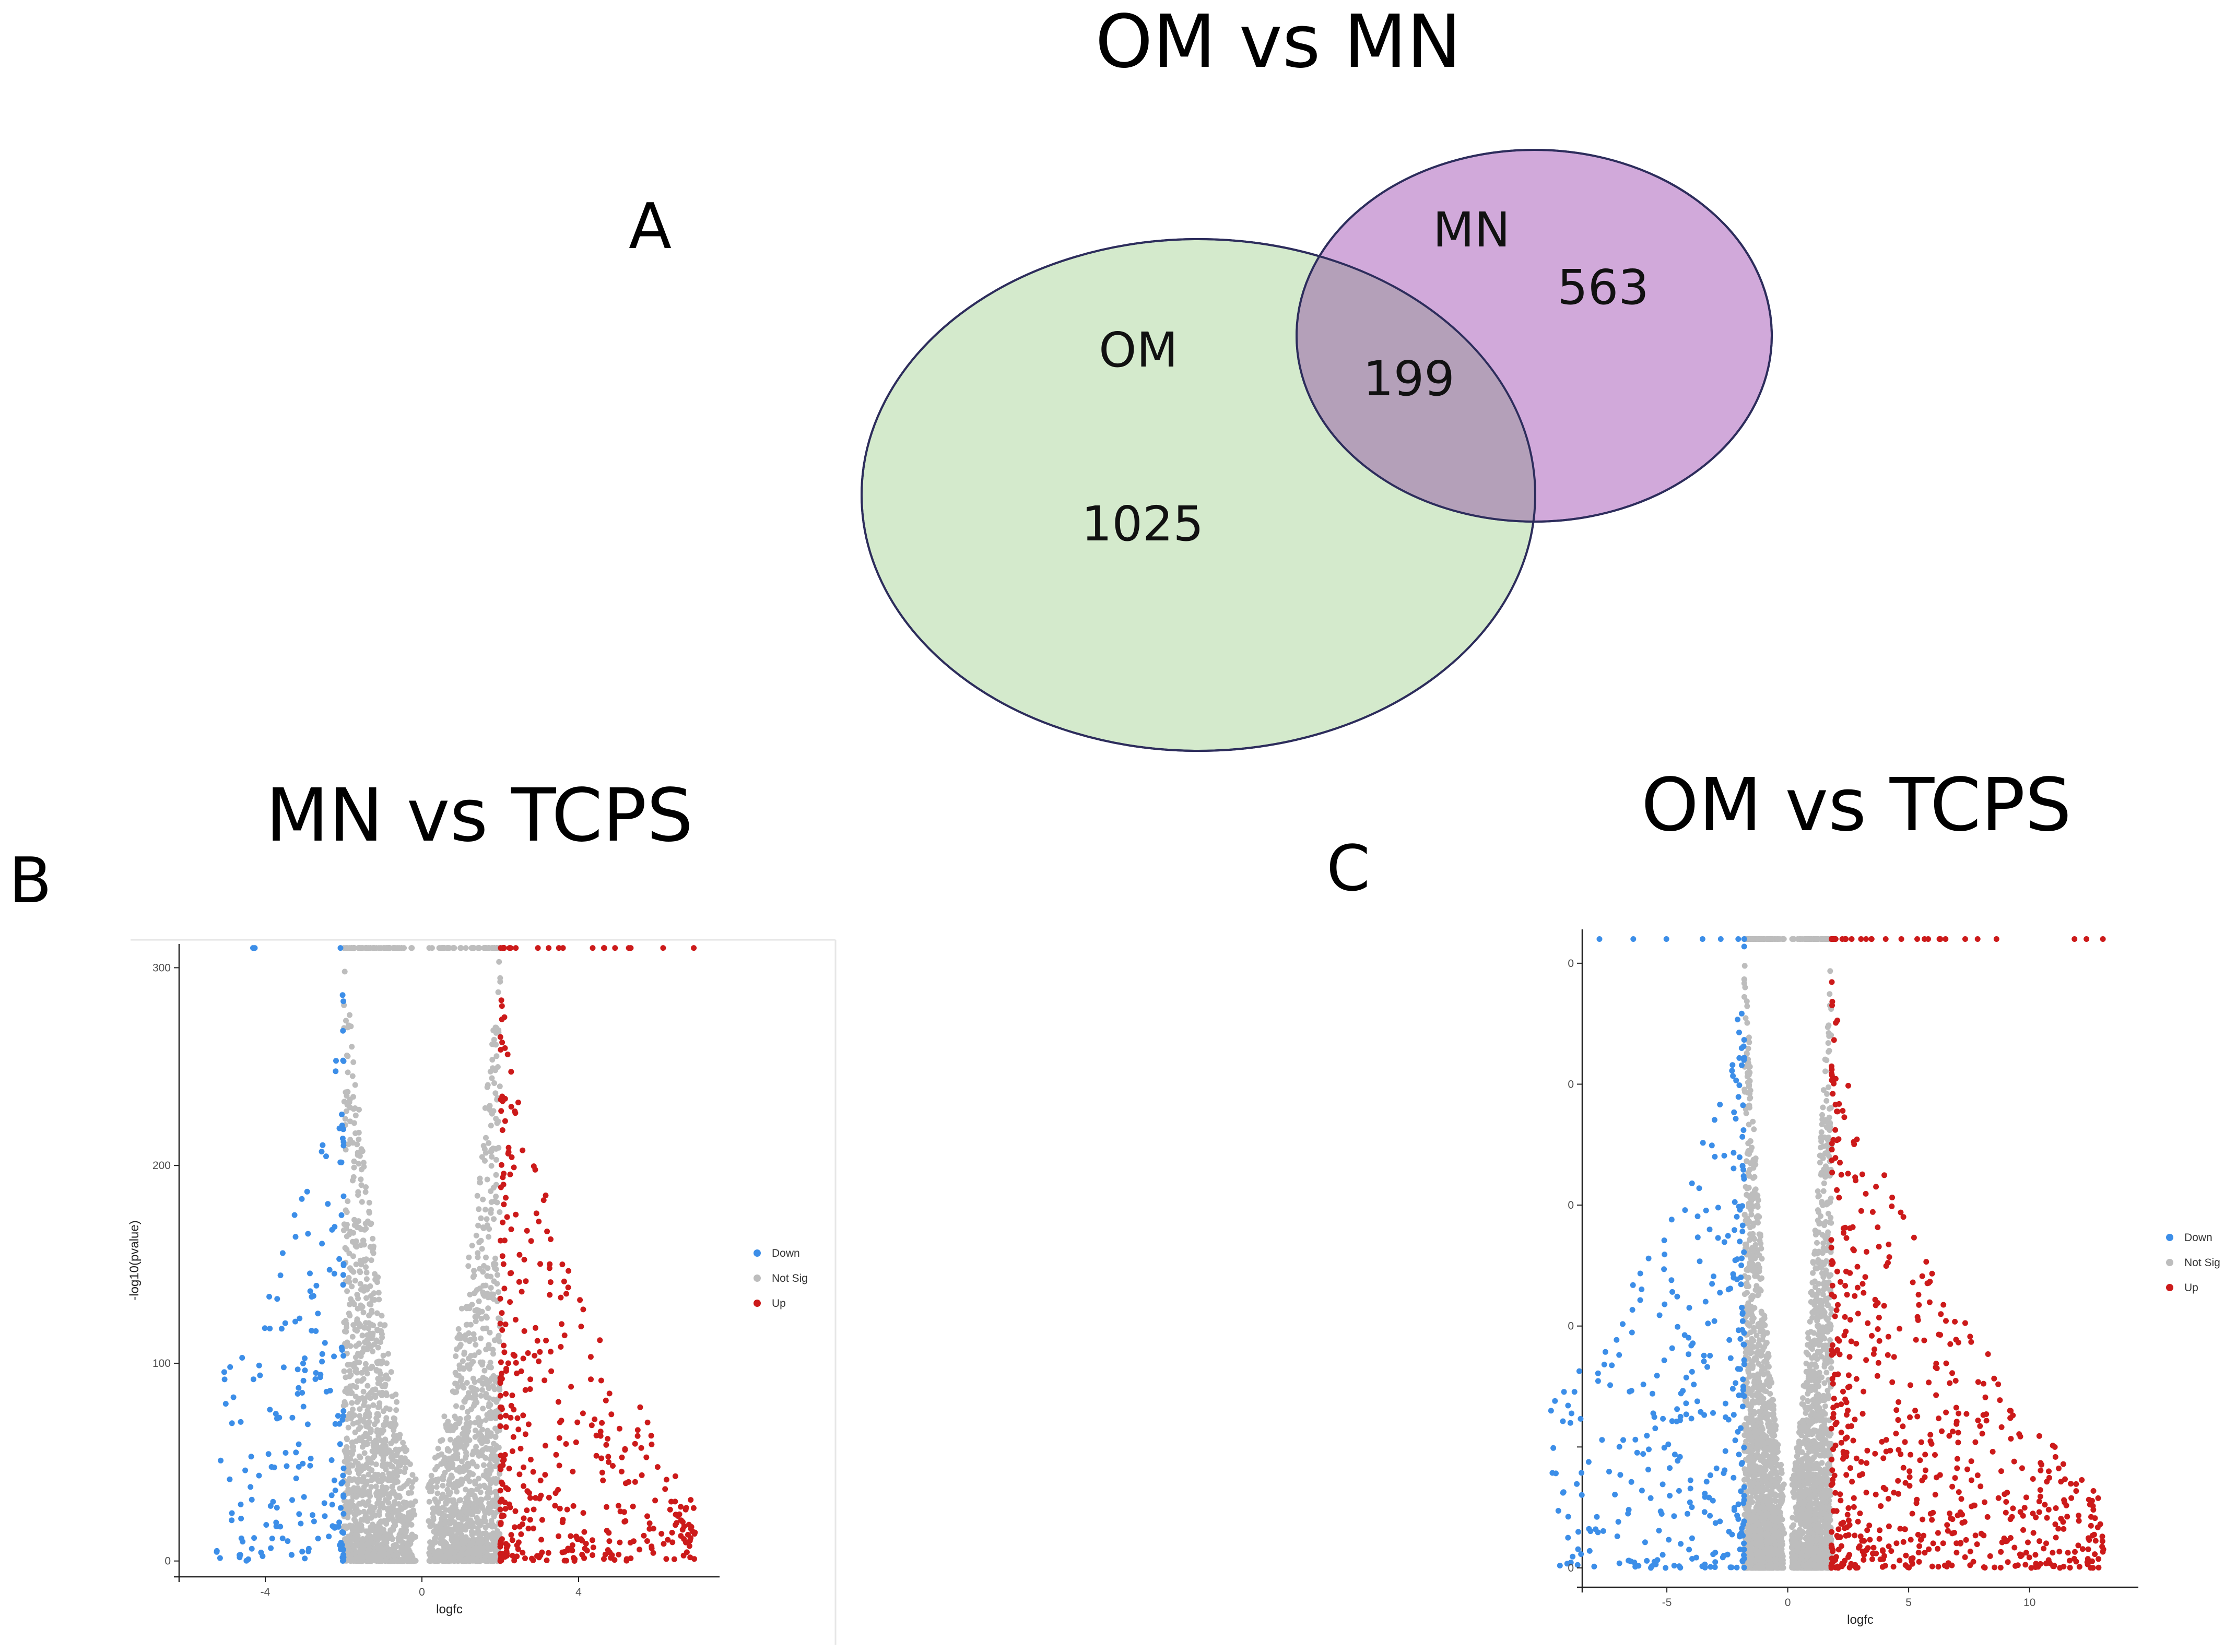 The image size is (2236, 1652). What do you see at coordinates (1198, 495) in the screenshot?
I see `venn-om-outline` at bounding box center [1198, 495].